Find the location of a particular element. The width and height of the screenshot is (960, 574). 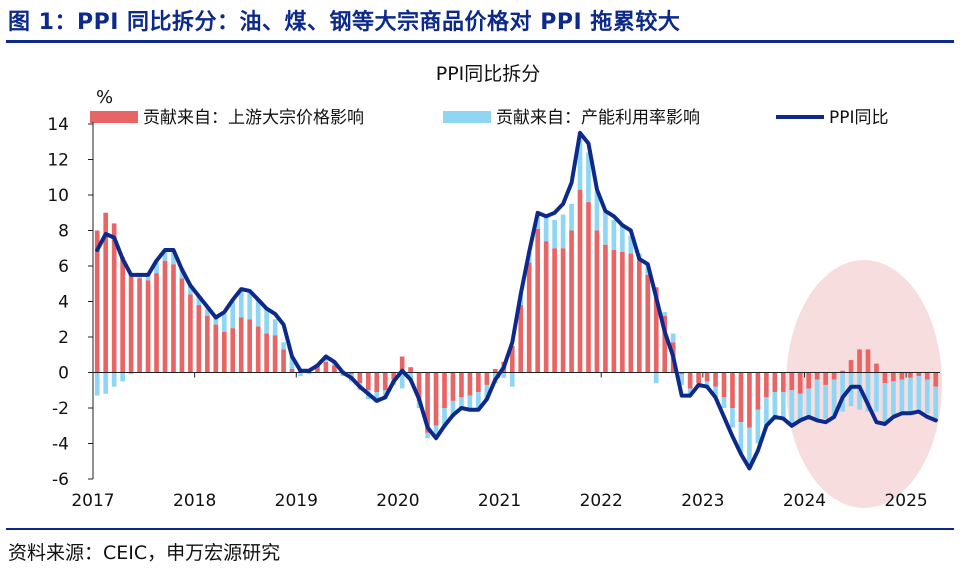

y-tick-label: 4 is located at coordinates (63, 303).